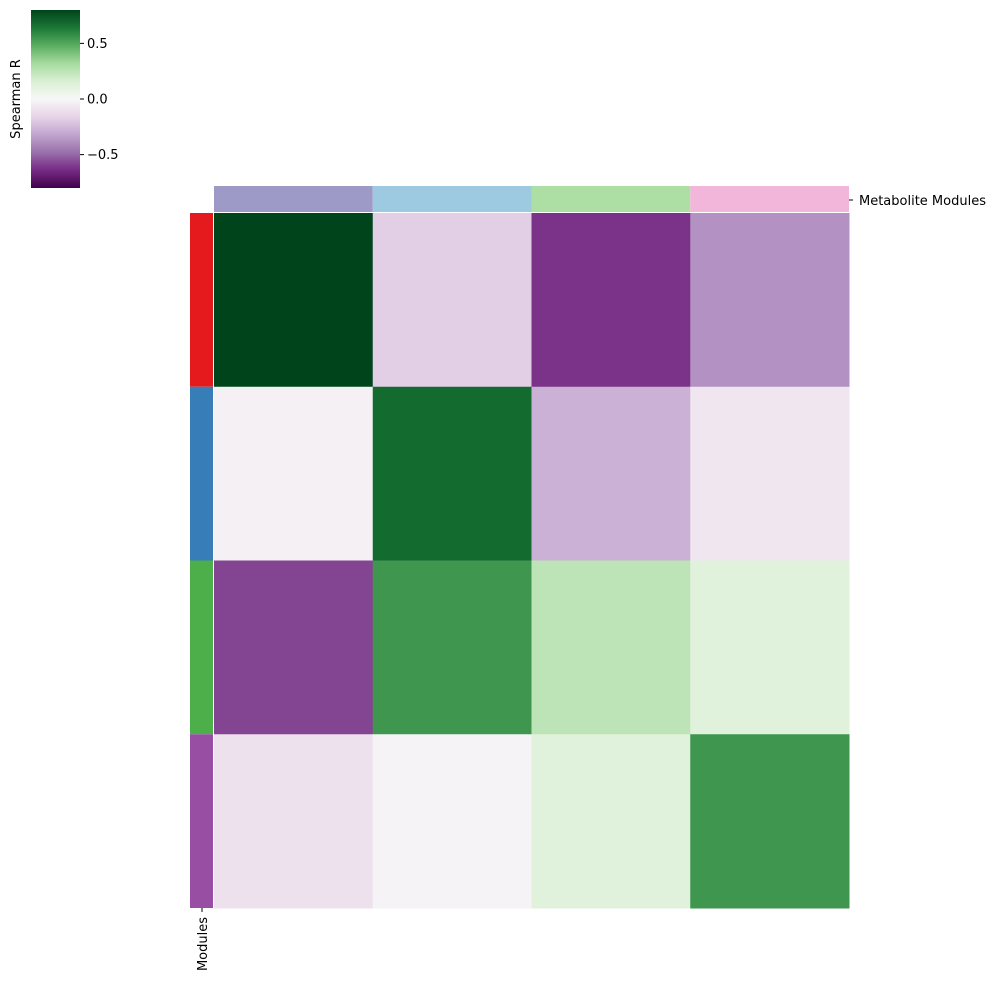 Image resolution: width=1004 pixels, height=985 pixels. What do you see at coordinates (97, 44) in the screenshot?
I see `colorbar-tick-label: 0.5` at bounding box center [97, 44].